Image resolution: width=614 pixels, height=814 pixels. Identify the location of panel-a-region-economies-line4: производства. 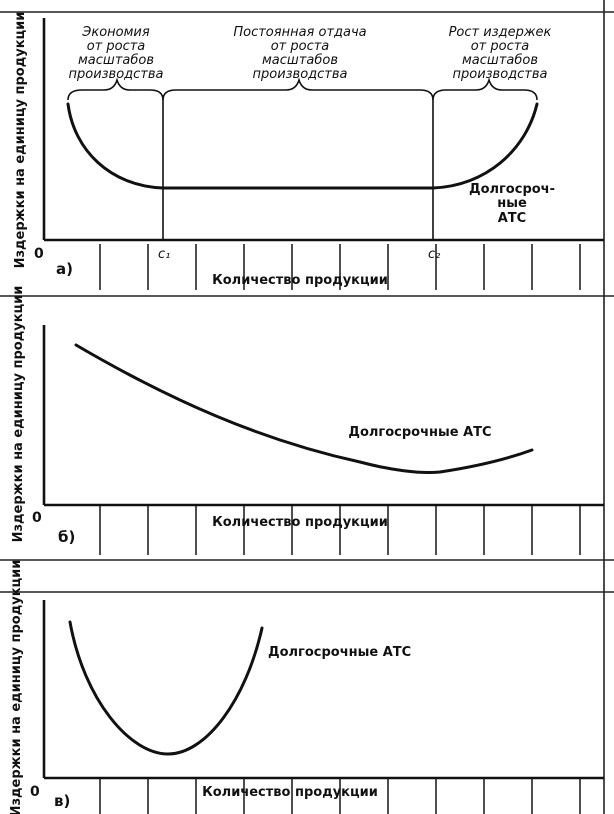
(115, 74).